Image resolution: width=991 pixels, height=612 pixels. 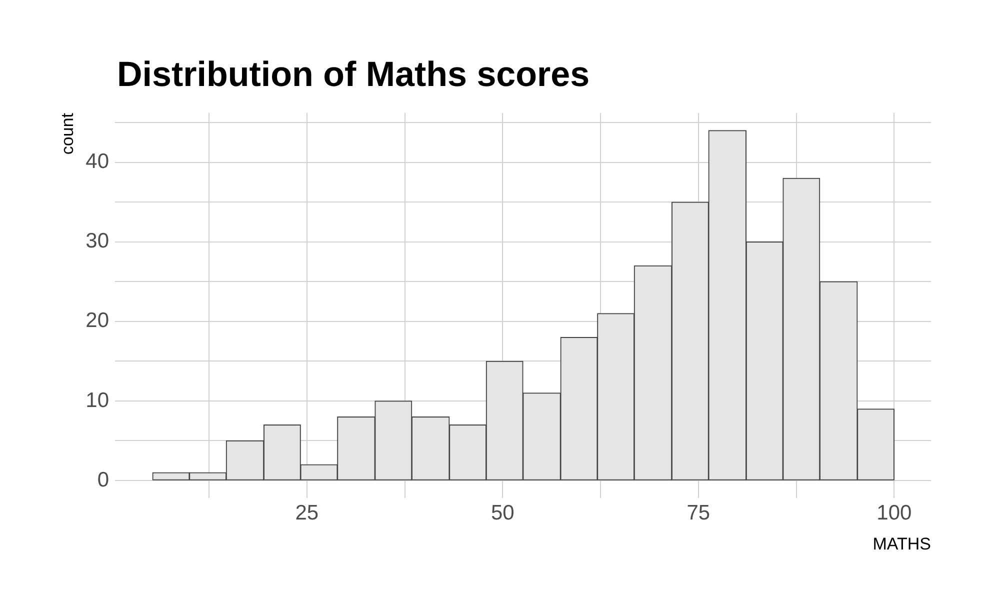 I want to click on x-tick-label: 25, so click(x=307, y=512).